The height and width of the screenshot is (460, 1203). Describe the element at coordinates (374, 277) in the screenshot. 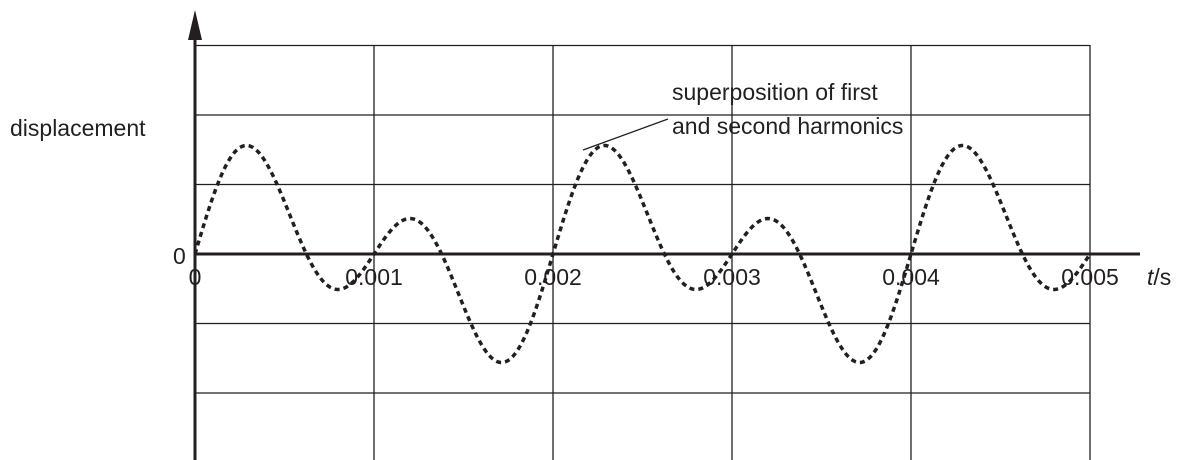

I see `x-tick-label: 0.001` at that location.